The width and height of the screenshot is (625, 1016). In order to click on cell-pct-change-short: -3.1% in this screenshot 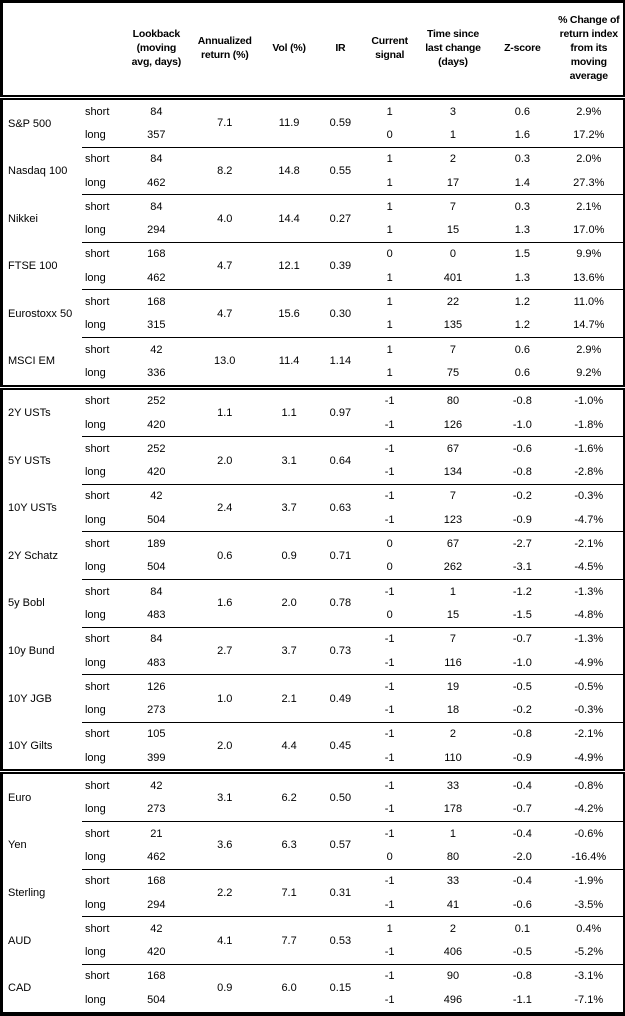, I will do `click(589, 976)`.